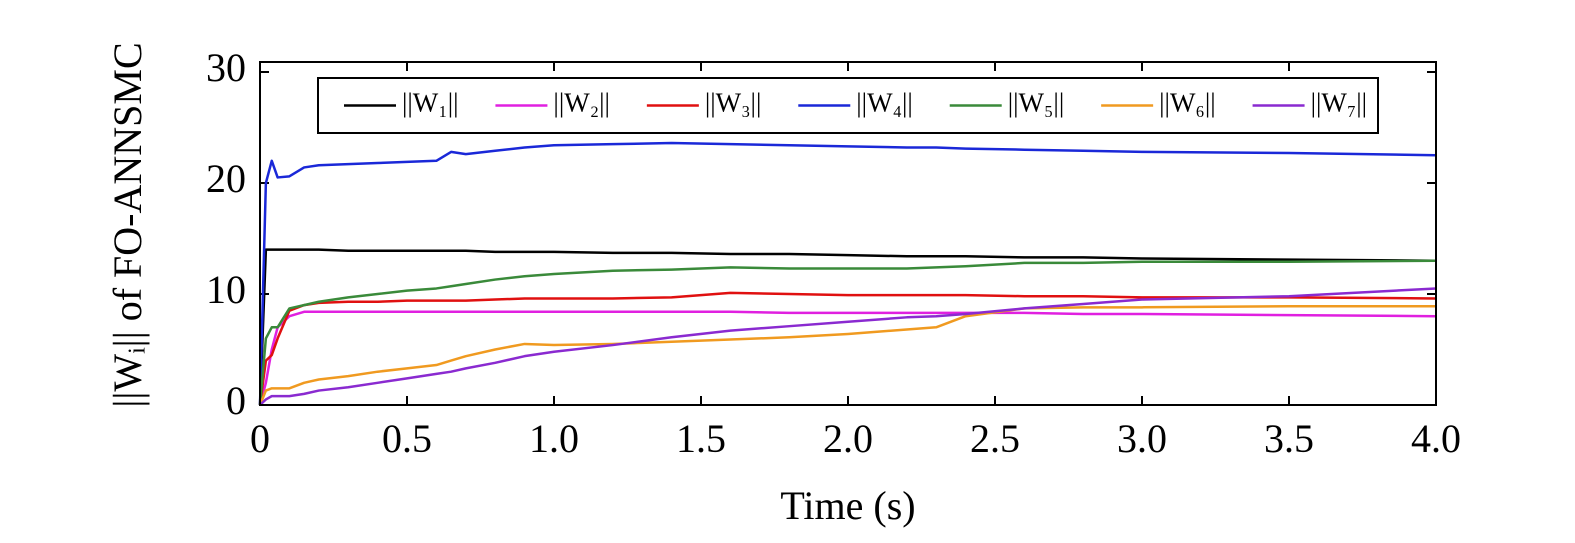 The image size is (1575, 543). What do you see at coordinates (226, 67) in the screenshot?
I see `y-tick-label: 30` at bounding box center [226, 67].